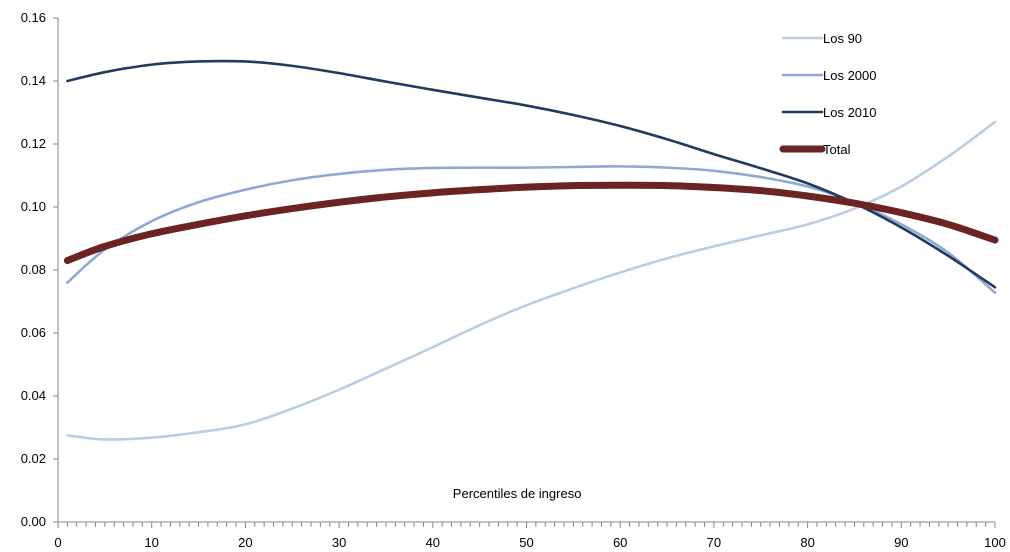 The height and width of the screenshot is (552, 1010). I want to click on x-tick-label: 0, so click(57, 542).